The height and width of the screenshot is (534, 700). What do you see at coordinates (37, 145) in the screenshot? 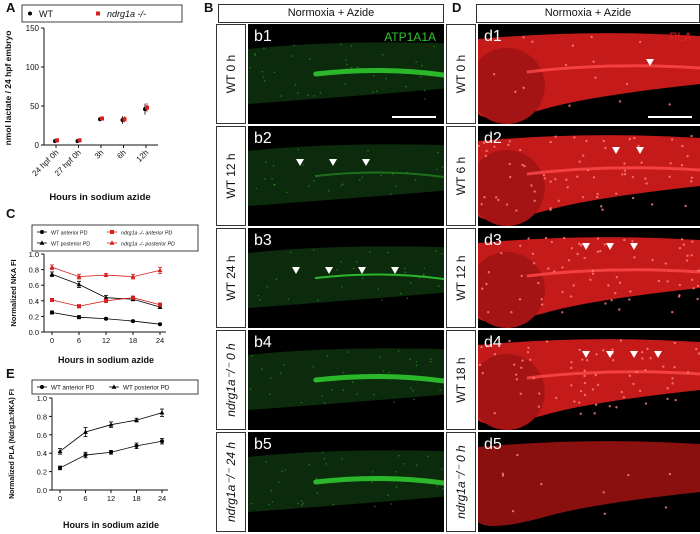
I see `a-y-tick-label: 0` at bounding box center [37, 145].